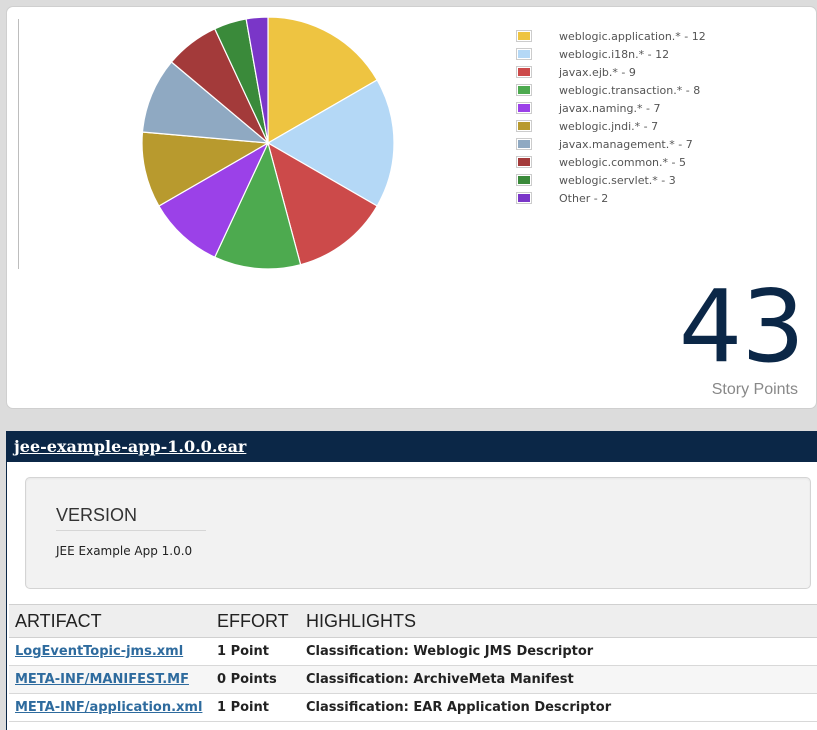 The image size is (817, 730). What do you see at coordinates (610, 108) in the screenshot?
I see `legend-label: javax.naming.* - 7` at bounding box center [610, 108].